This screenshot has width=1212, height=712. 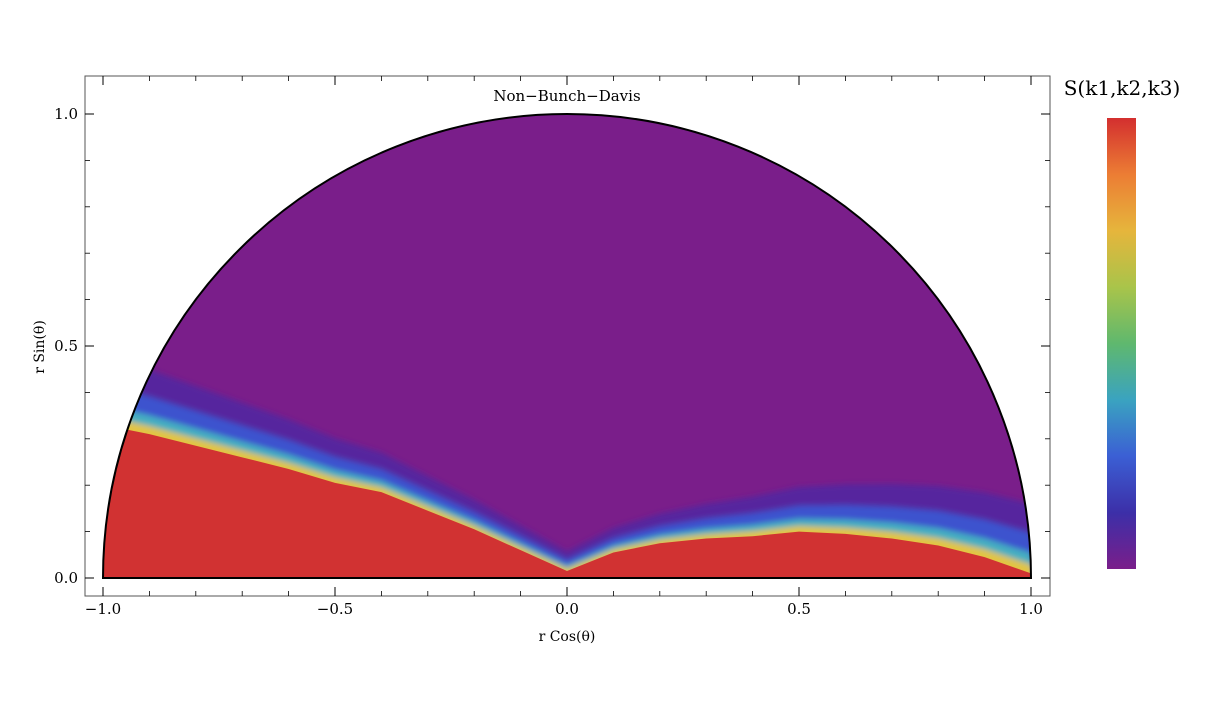 What do you see at coordinates (1031, 609) in the screenshot?
I see `x-tick-label: 1.0` at bounding box center [1031, 609].